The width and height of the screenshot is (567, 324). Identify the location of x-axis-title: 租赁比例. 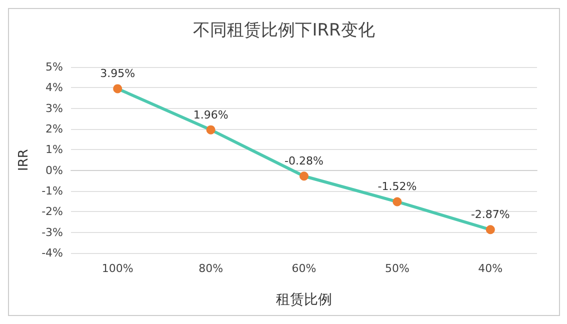
(304, 300).